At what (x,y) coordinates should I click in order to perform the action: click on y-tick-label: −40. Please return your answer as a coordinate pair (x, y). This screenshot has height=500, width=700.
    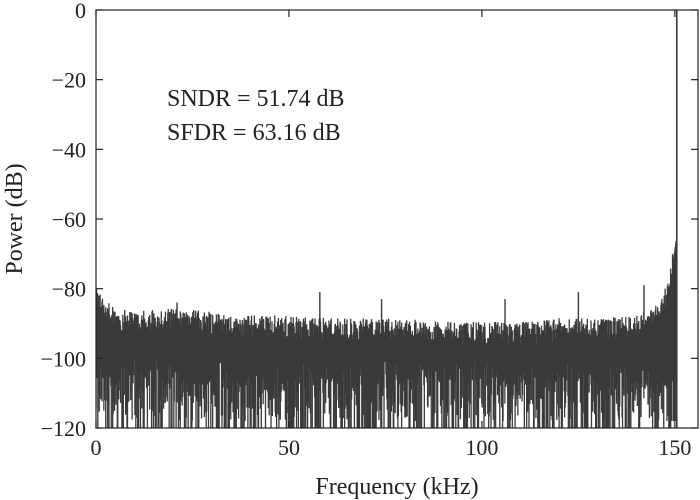
    Looking at the image, I should click on (69, 149).